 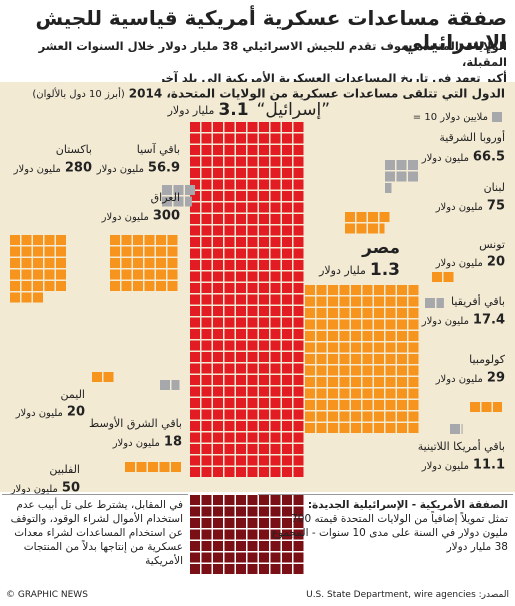 I want to click on category-label: اليمن, so click(x=73, y=394).